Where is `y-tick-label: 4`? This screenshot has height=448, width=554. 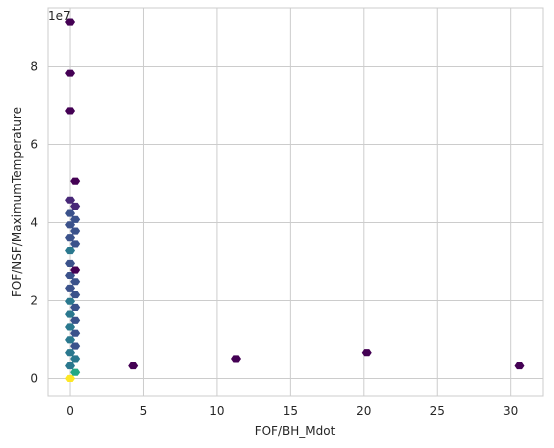 y-tick-label: 4 is located at coordinates (34, 222).